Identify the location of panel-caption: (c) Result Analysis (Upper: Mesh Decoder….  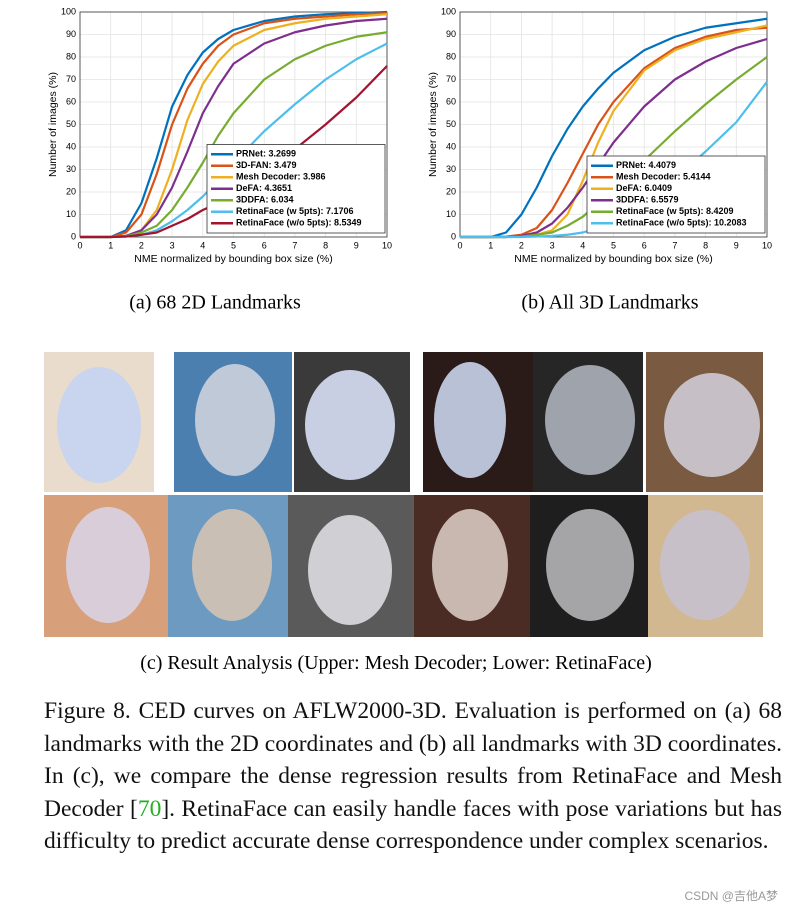
(396, 663).